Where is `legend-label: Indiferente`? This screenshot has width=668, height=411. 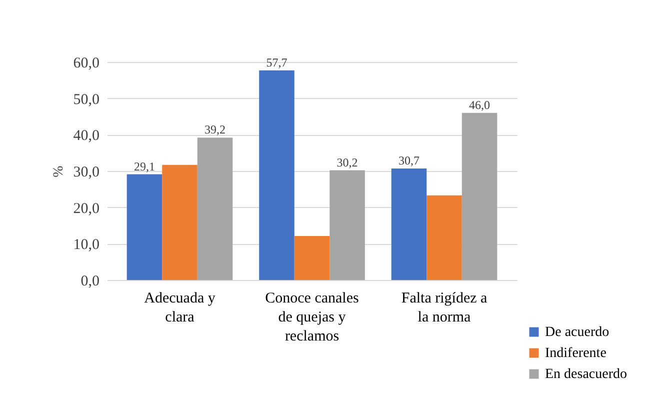 legend-label: Indiferente is located at coordinates (575, 353).